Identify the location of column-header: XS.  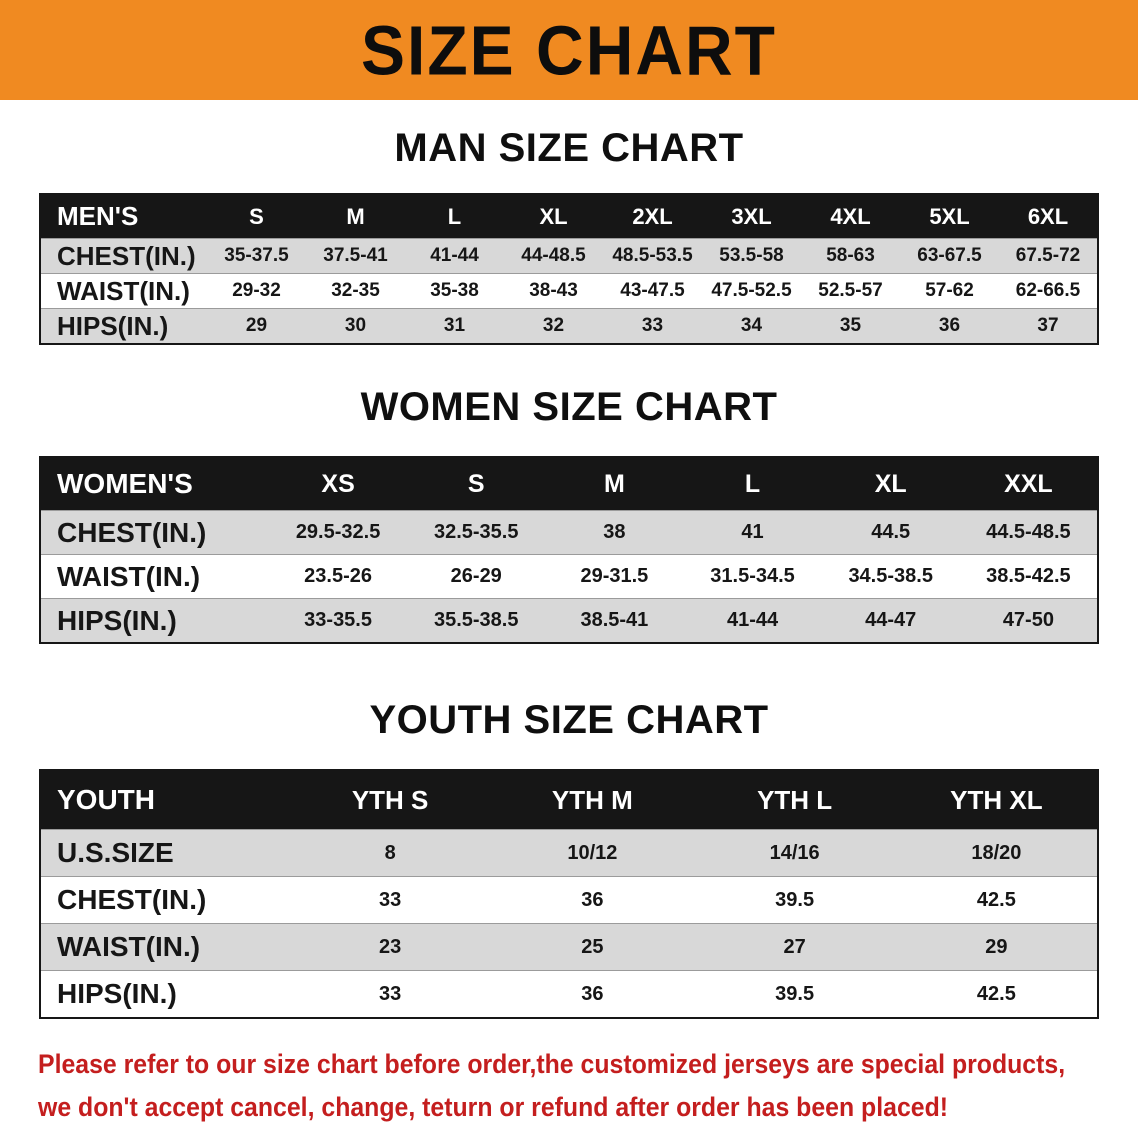
(338, 484).